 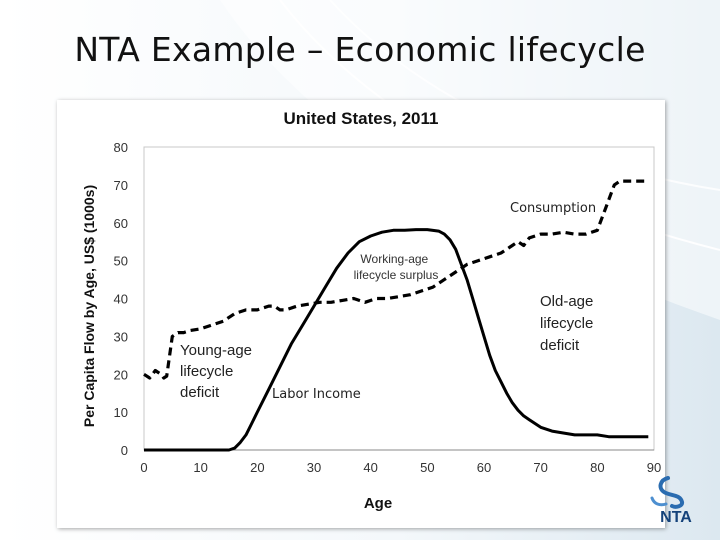 I want to click on working-age-surplus-annotation: Working-age lifecycle surplus, so click(x=396, y=267).